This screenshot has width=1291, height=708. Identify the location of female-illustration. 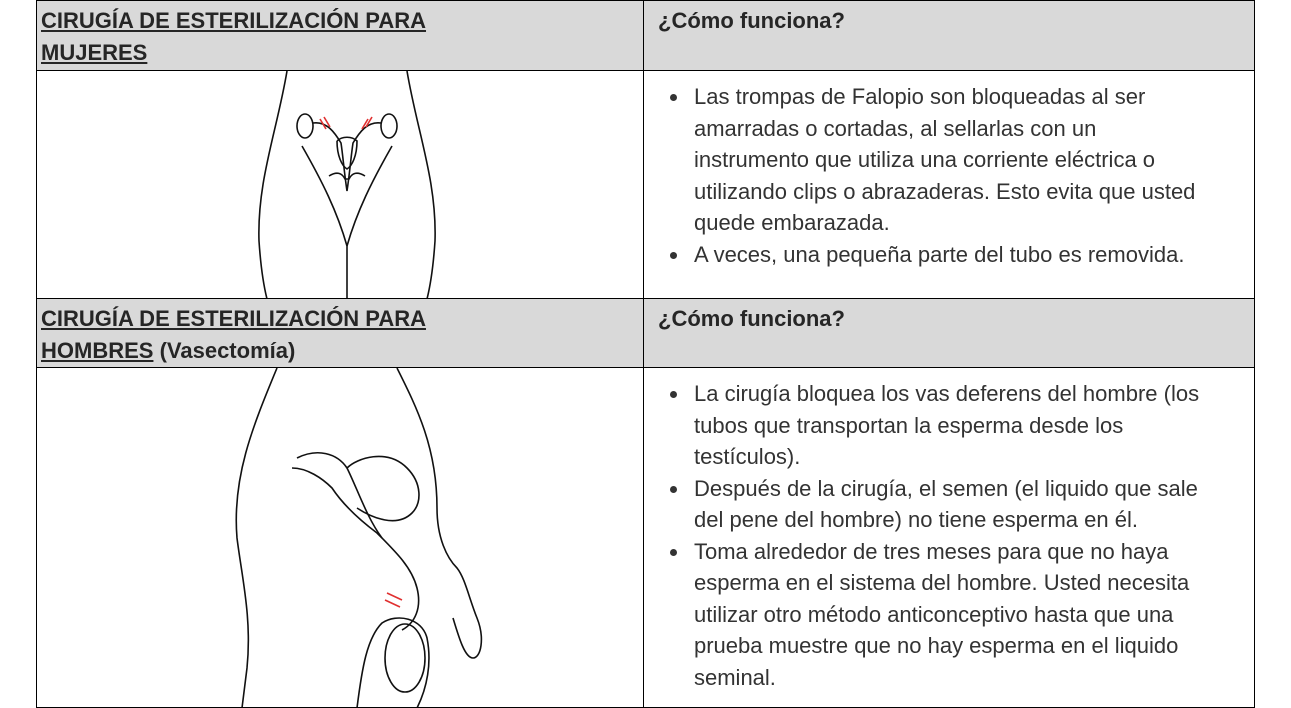
(347, 184).